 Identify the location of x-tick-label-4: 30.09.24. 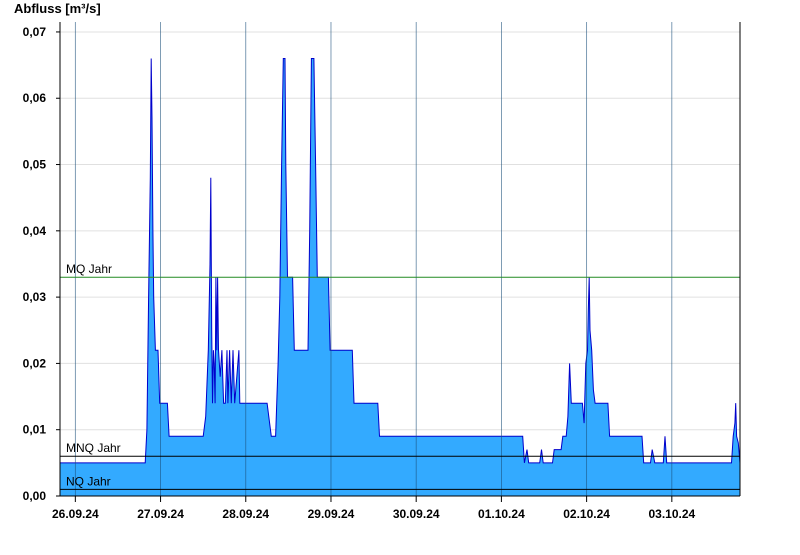
(416, 514).